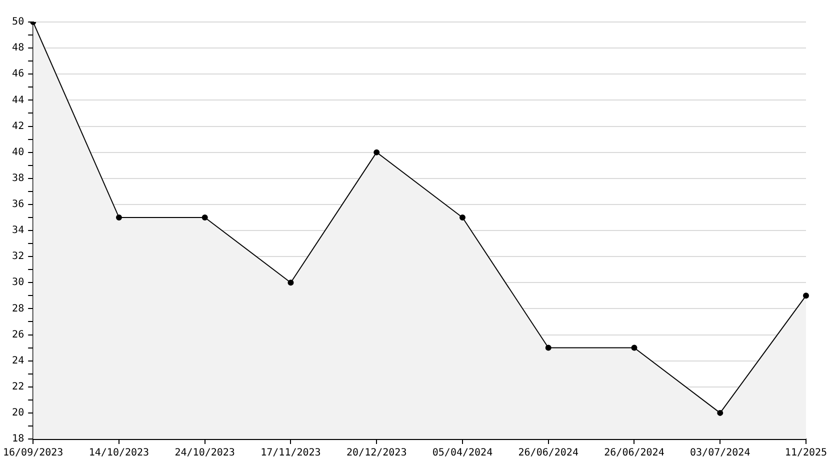  What do you see at coordinates (18, 282) in the screenshot?
I see `y-tick-label: 30` at bounding box center [18, 282].